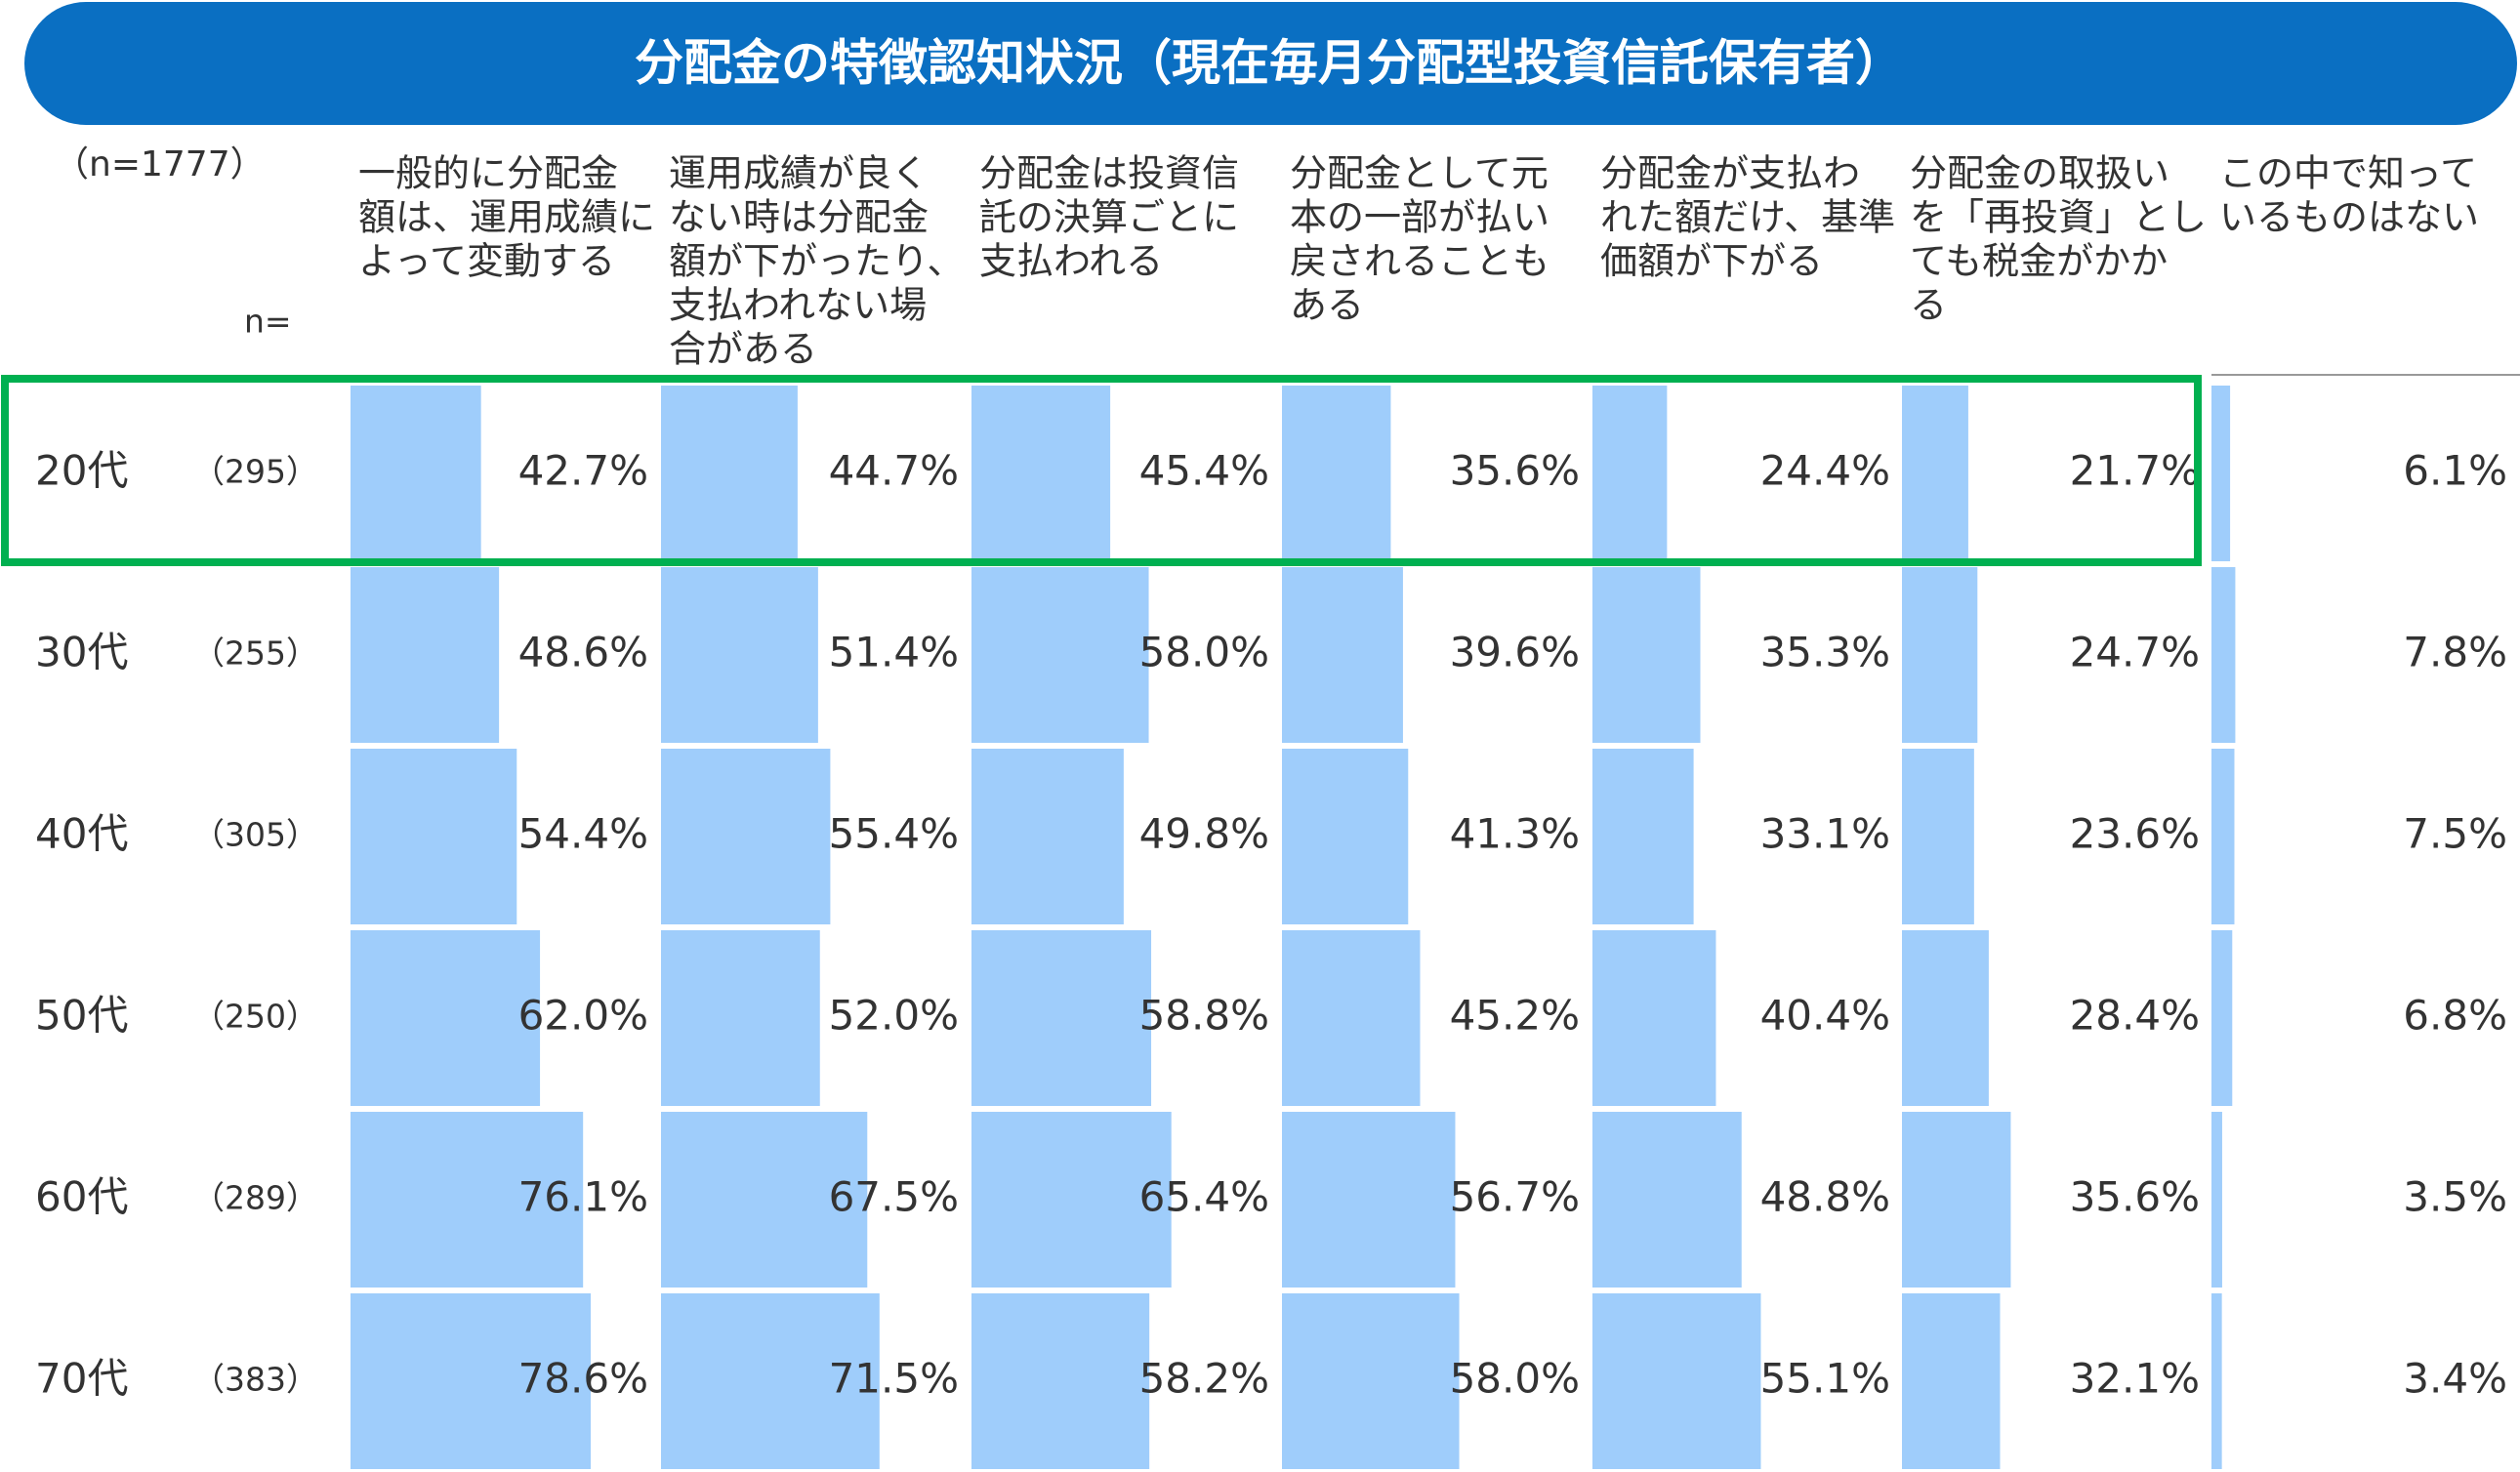 Image resolution: width=2520 pixels, height=1472 pixels. What do you see at coordinates (894, 1016) in the screenshot?
I see `value-label: 52.0%` at bounding box center [894, 1016].